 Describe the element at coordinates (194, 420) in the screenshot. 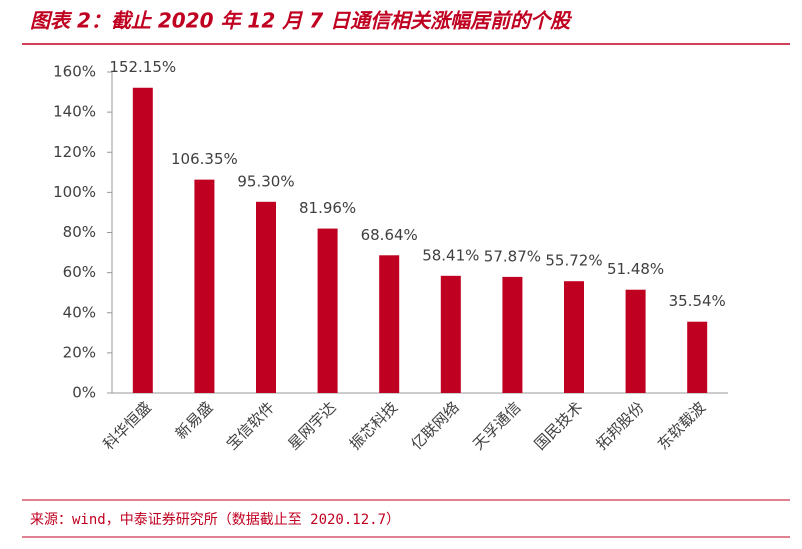

I see `x-tick-label: 新易盛` at that location.